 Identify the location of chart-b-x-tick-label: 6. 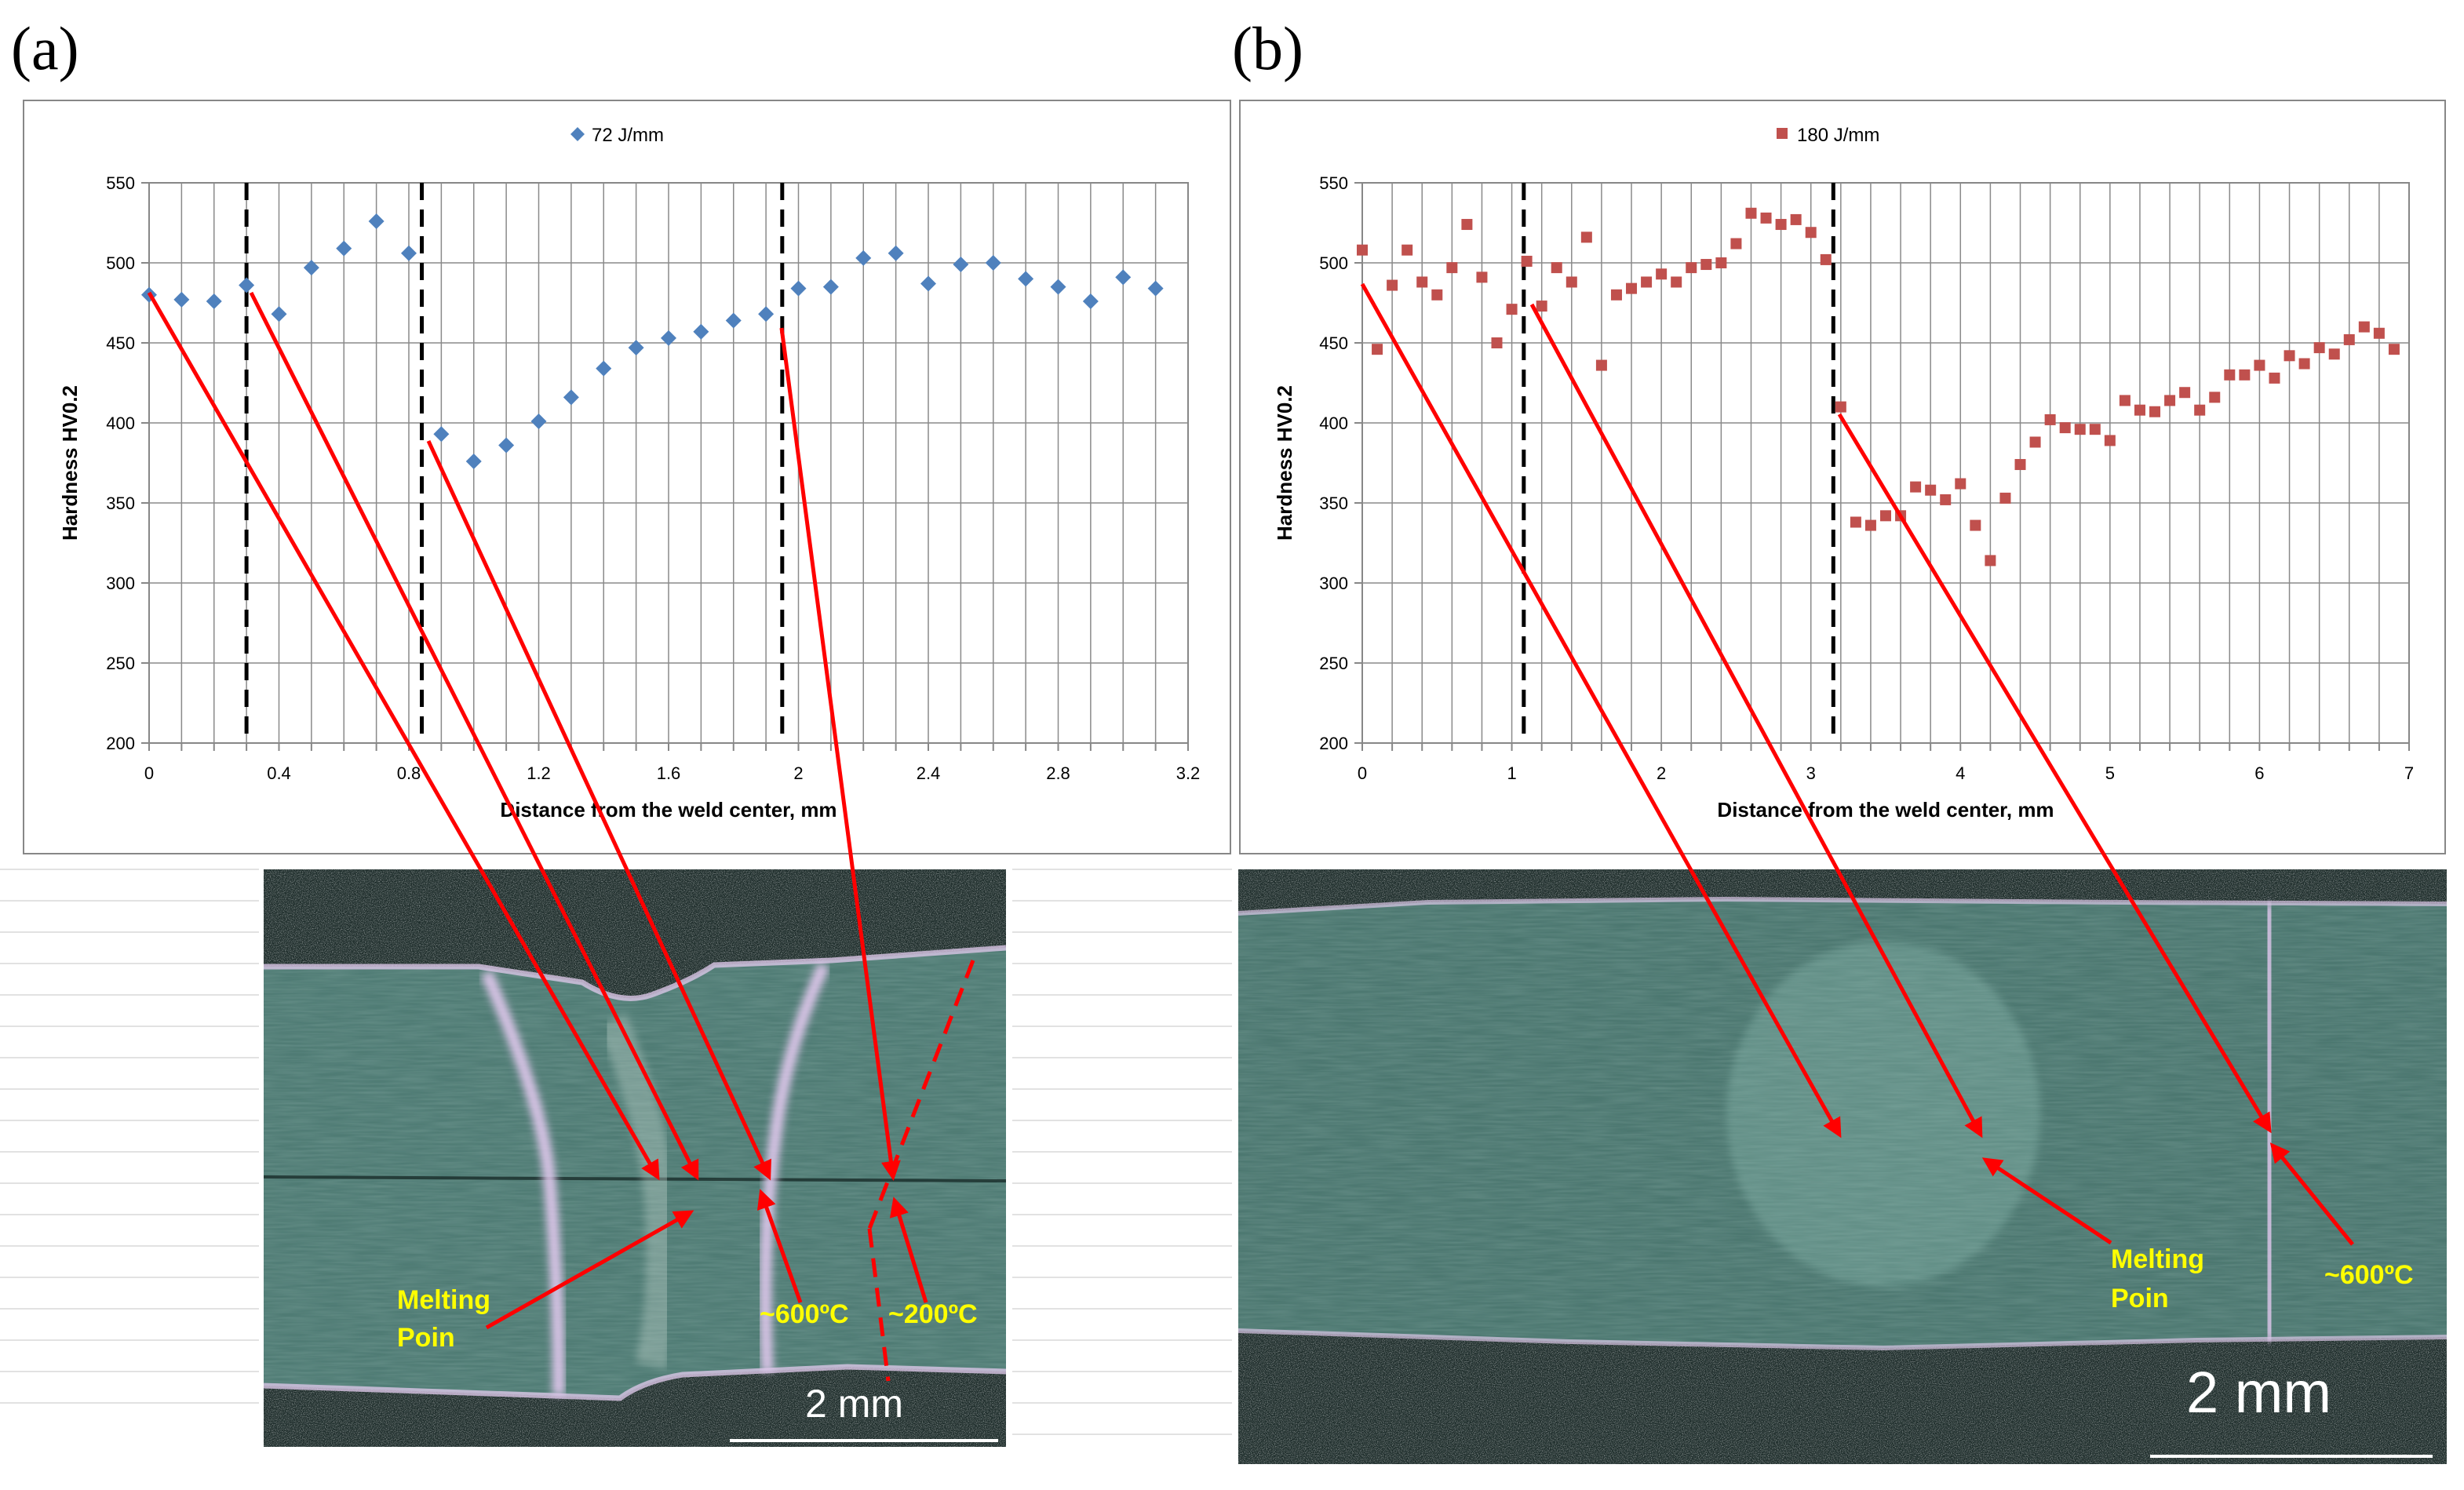
(2259, 773).